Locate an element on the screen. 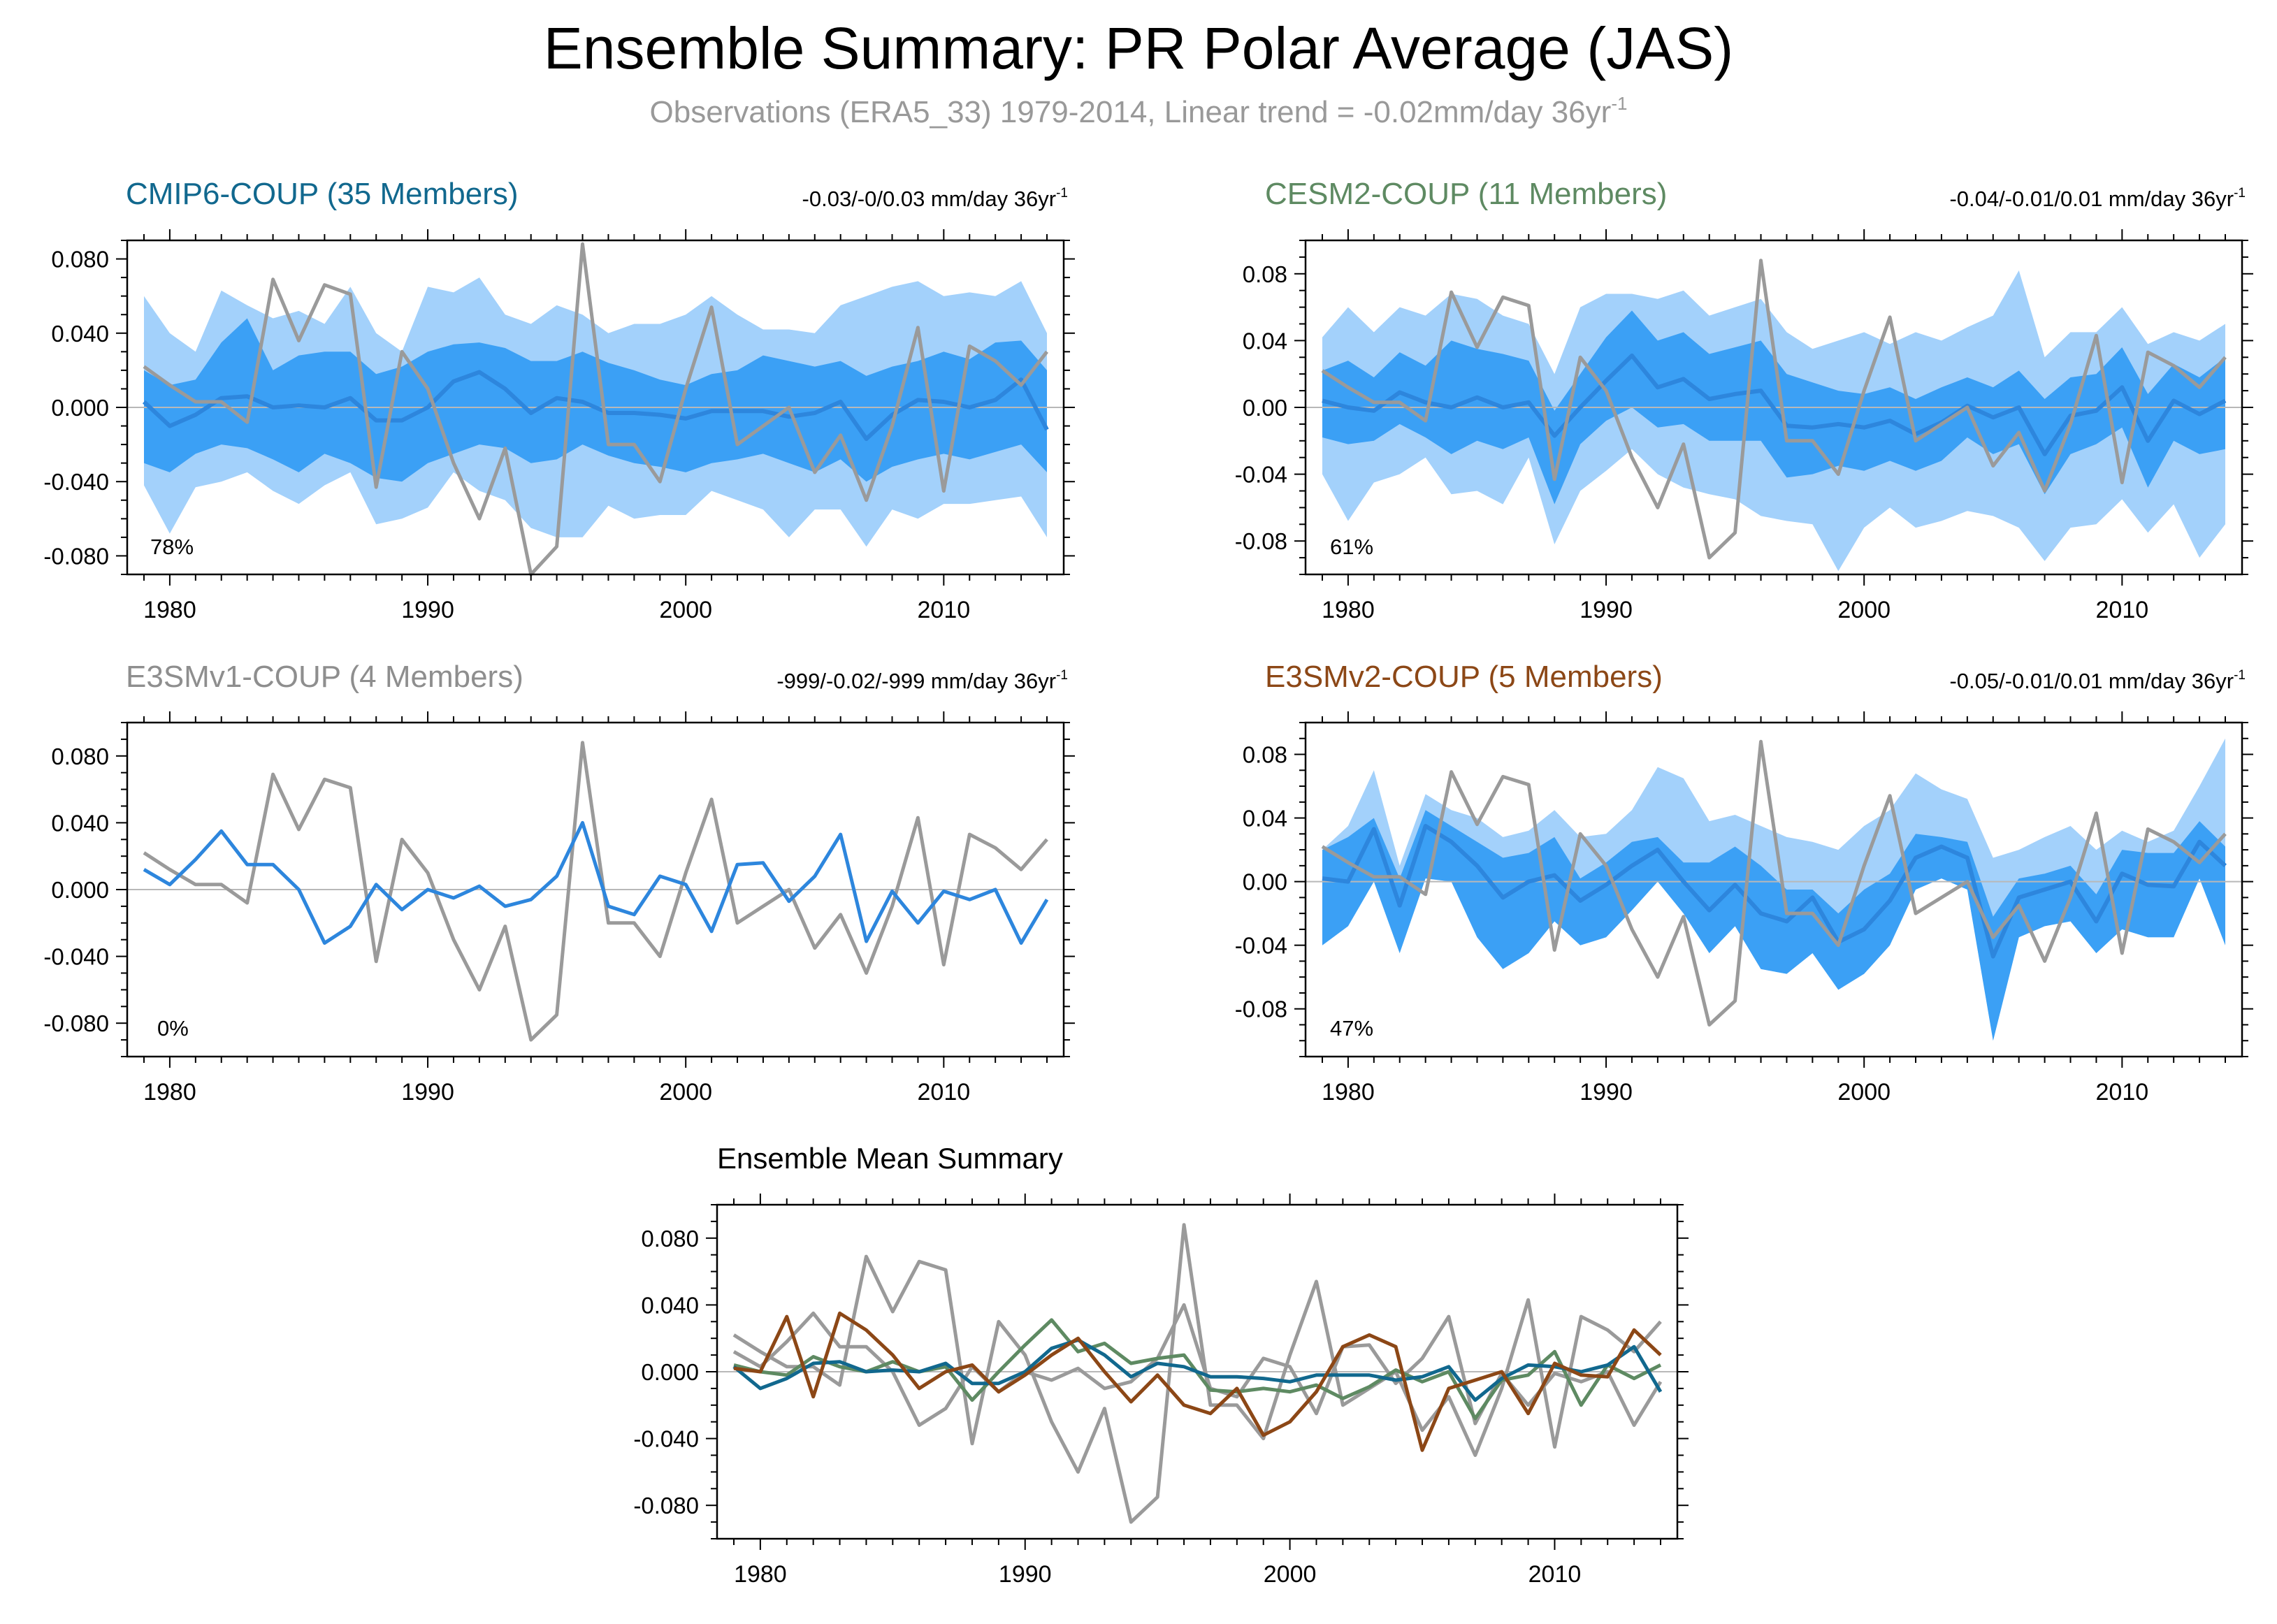 The image size is (2277, 1624). panel-trend-text: -999/-0.02/-999 mm/day 36yr-1 is located at coordinates (922, 680).